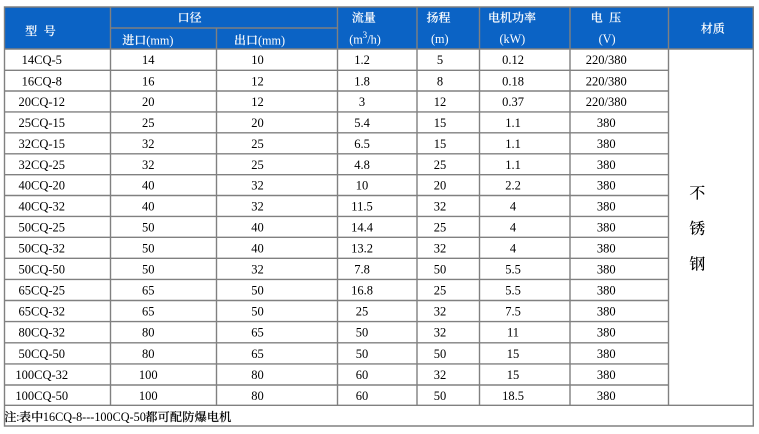 The image size is (759, 434). What do you see at coordinates (42, 227) in the screenshot?
I see `svg-text: 50CQ-25` at bounding box center [42, 227].